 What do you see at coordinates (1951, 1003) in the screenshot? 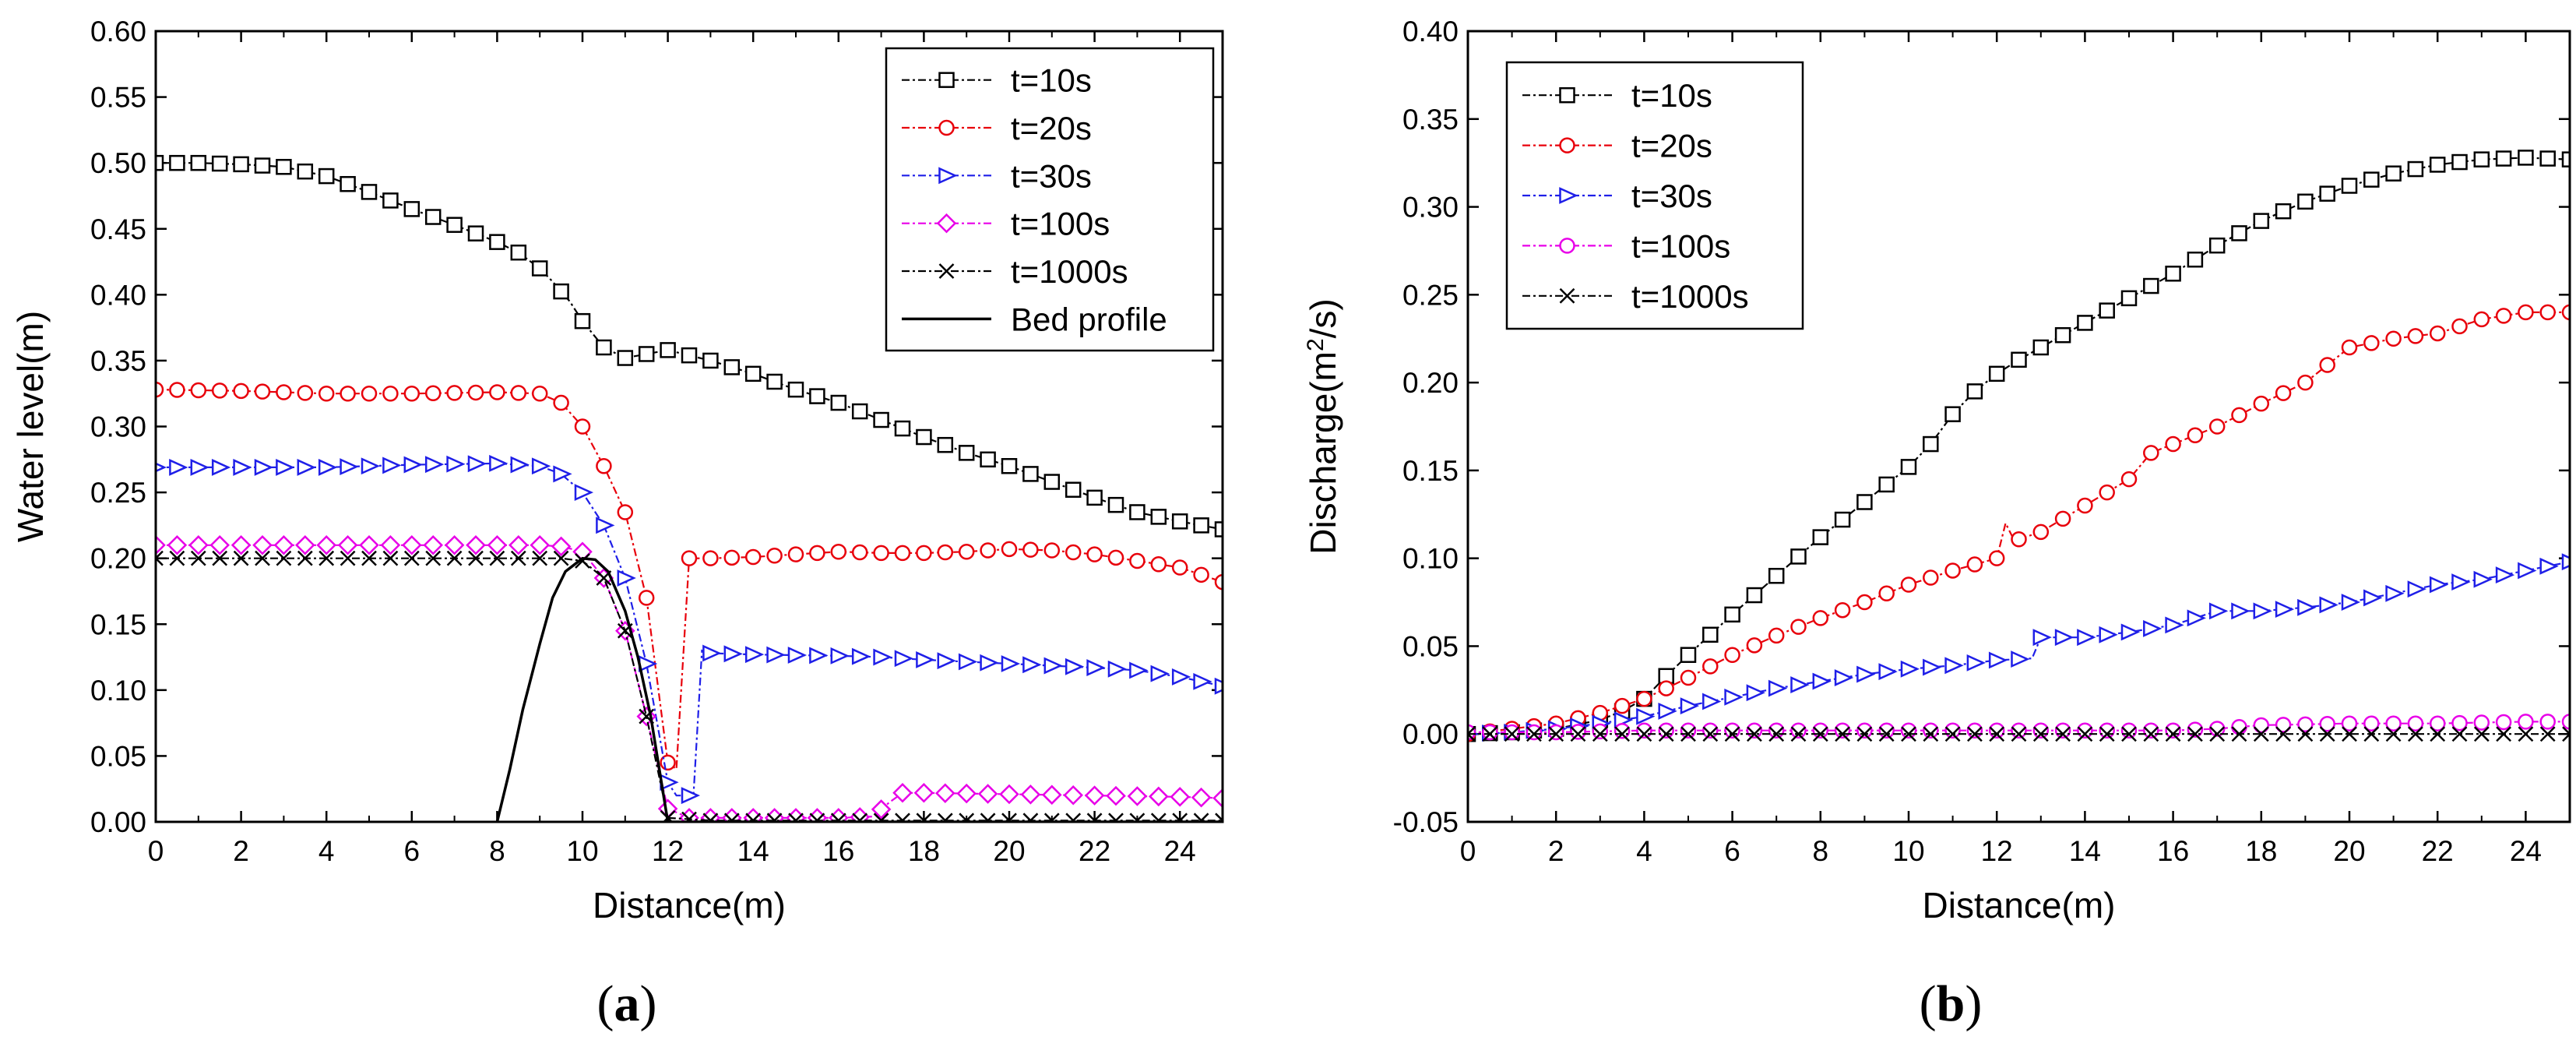
I see `panel-letter: b` at bounding box center [1951, 1003].